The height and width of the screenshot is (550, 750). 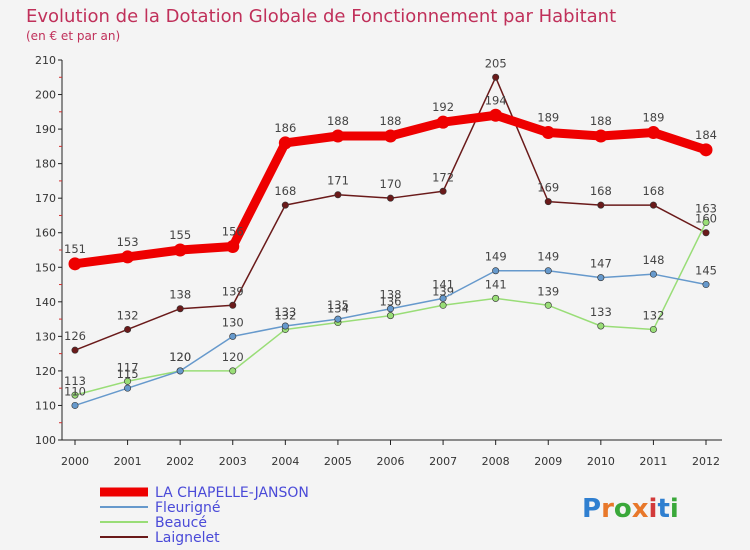 I want to click on x-tick-label: 2001, so click(x=128, y=461).